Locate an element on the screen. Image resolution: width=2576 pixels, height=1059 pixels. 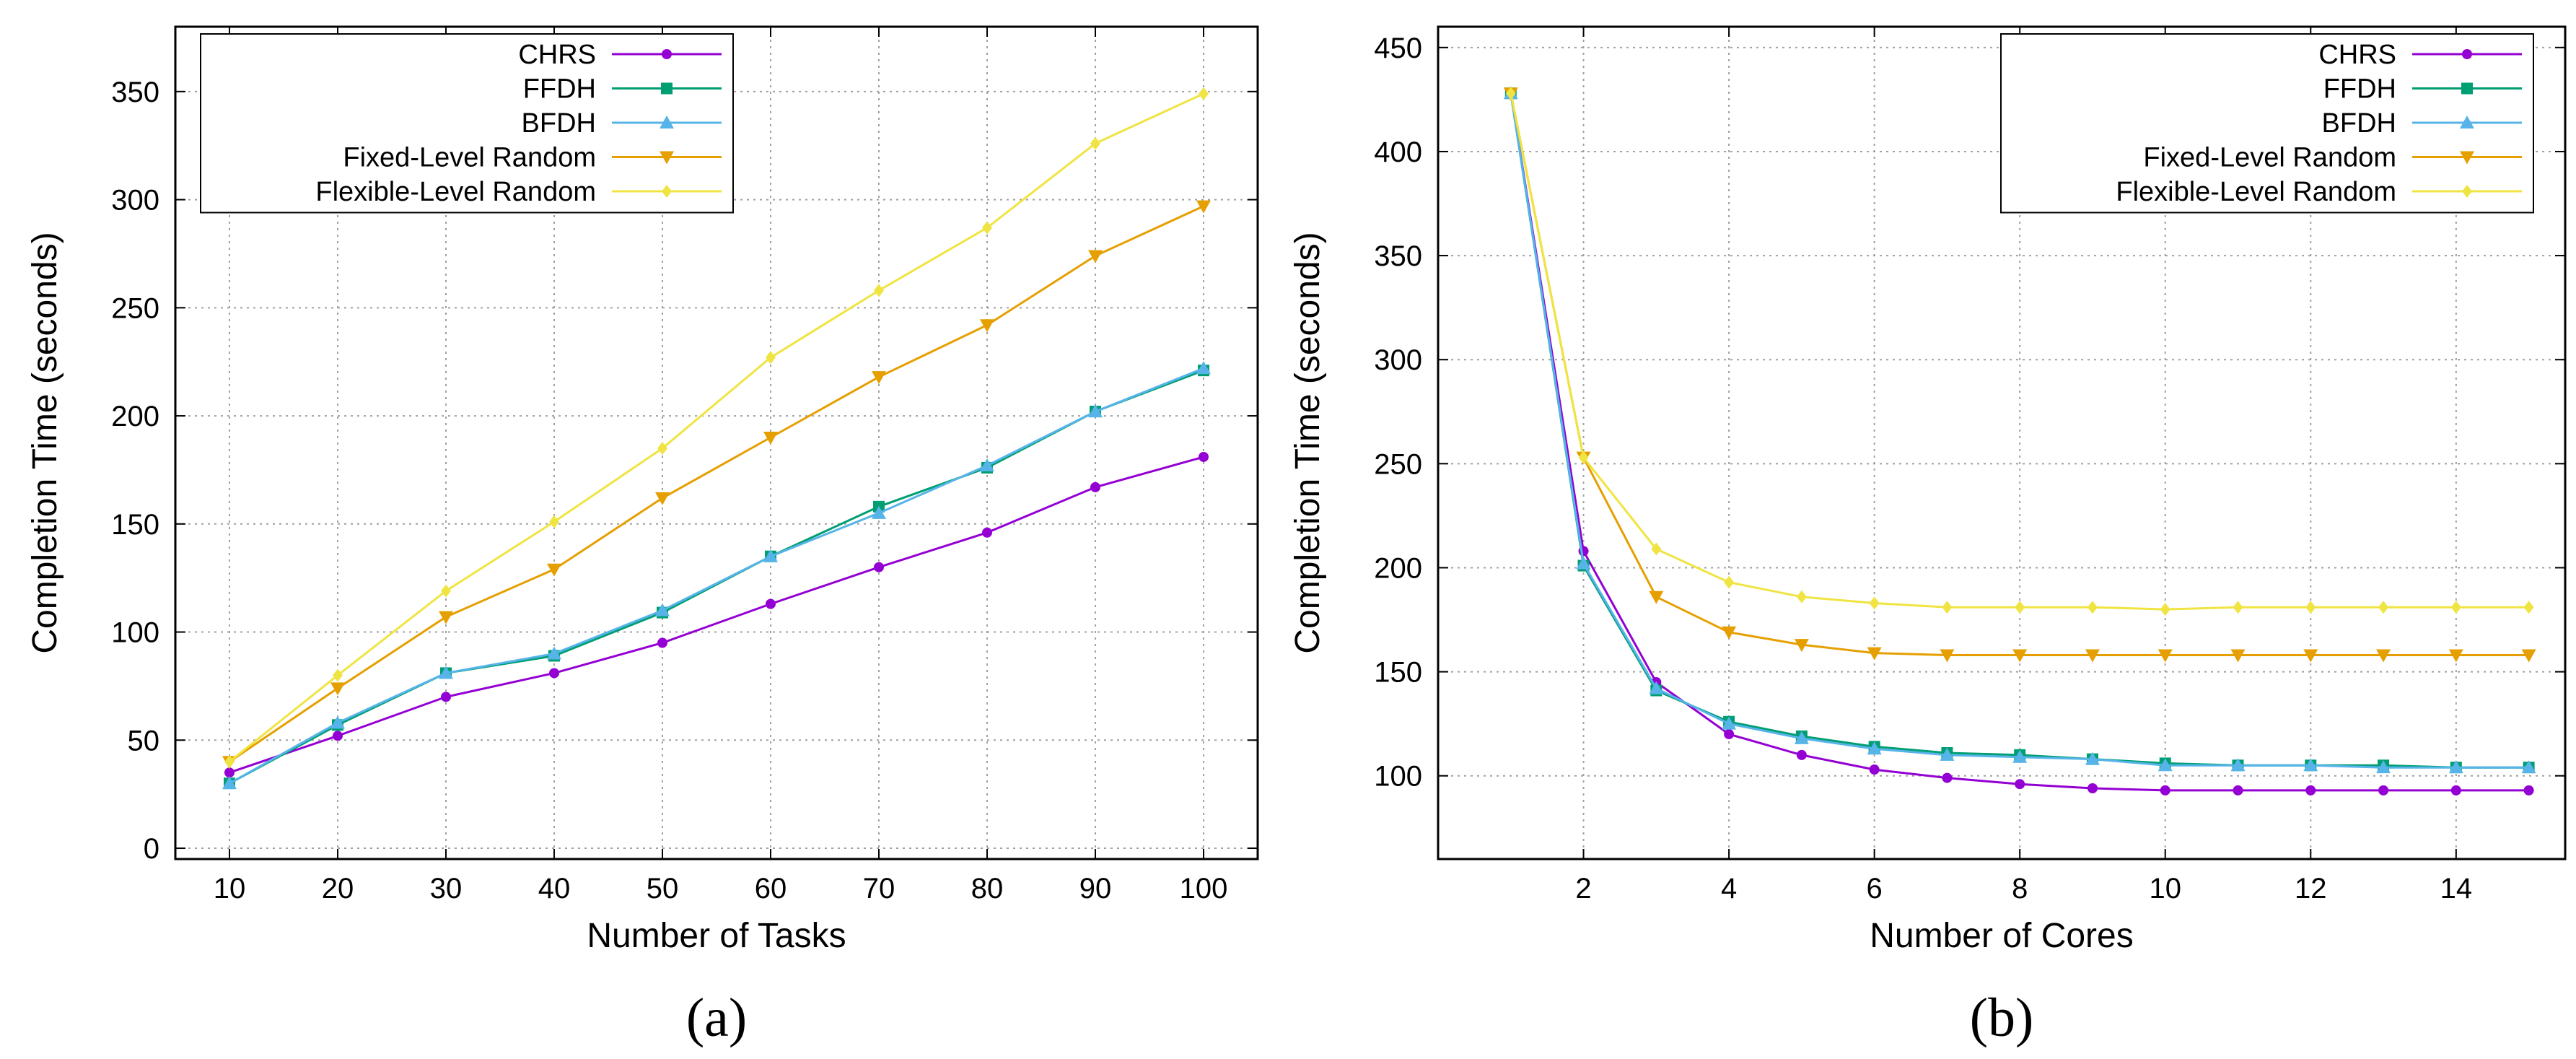
x-tick-label: 4 is located at coordinates (1729, 889).